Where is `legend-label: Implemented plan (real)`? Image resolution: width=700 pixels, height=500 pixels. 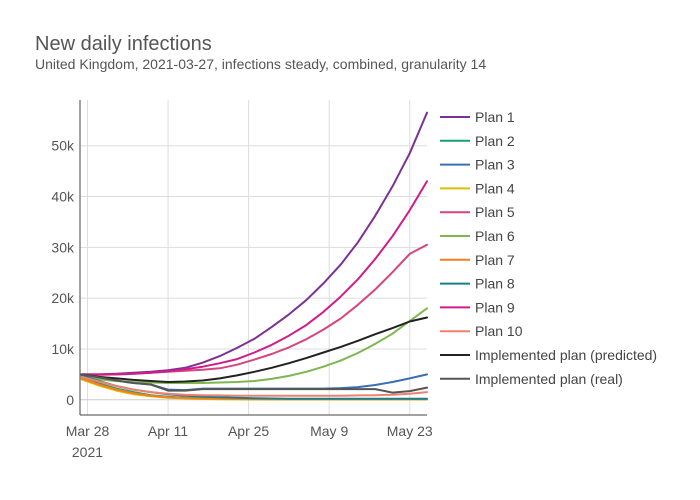
legend-label: Implemented plan (real) is located at coordinates (549, 379).